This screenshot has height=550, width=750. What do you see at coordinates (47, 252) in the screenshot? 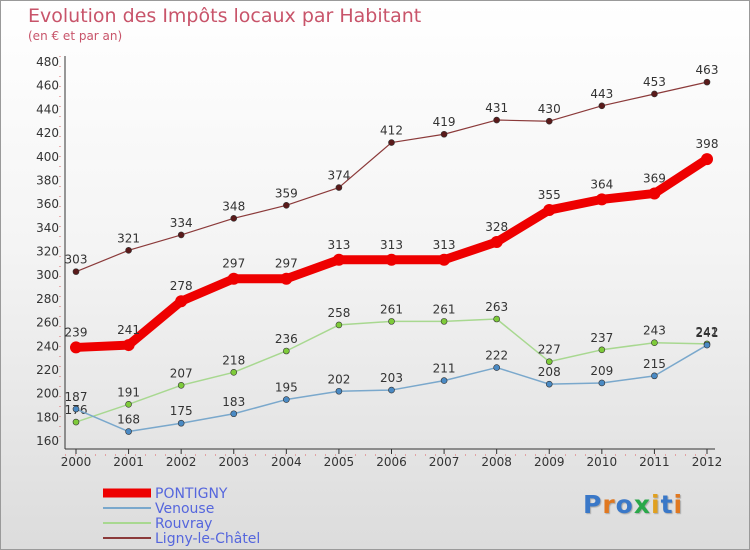
I see `y-tick-label: 320` at bounding box center [47, 252].